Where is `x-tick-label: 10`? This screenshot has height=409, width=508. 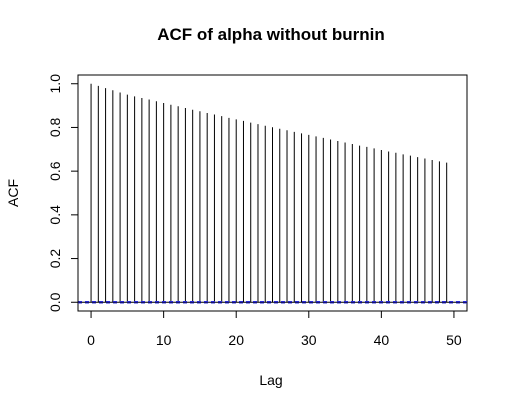
x-tick-label: 10 is located at coordinates (164, 340).